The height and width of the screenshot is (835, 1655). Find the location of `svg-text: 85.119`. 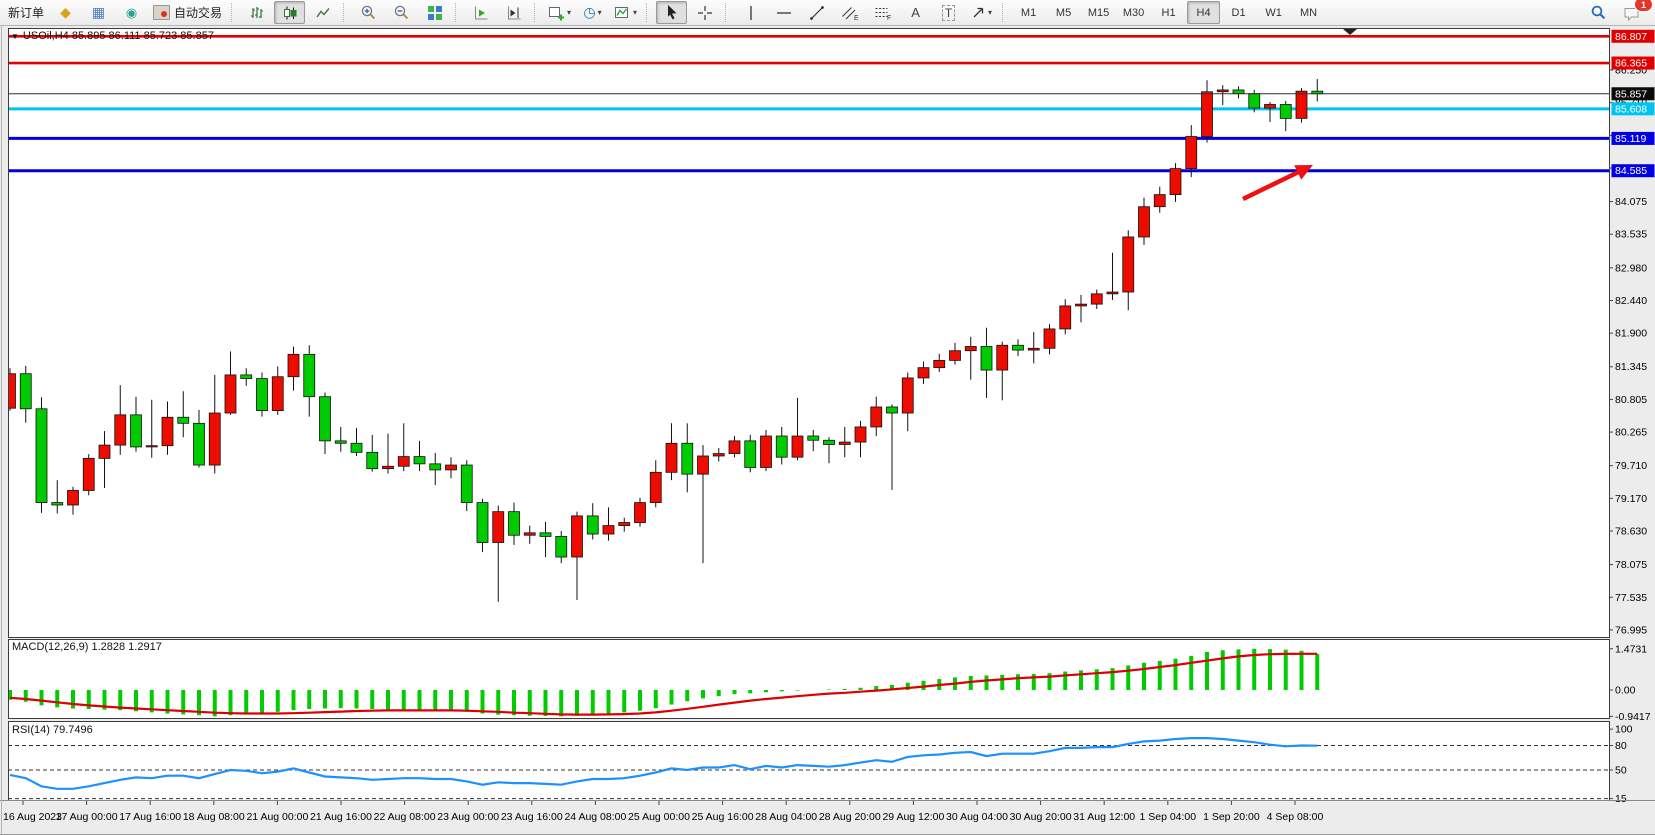

svg-text: 85.119 is located at coordinates (1630, 139).